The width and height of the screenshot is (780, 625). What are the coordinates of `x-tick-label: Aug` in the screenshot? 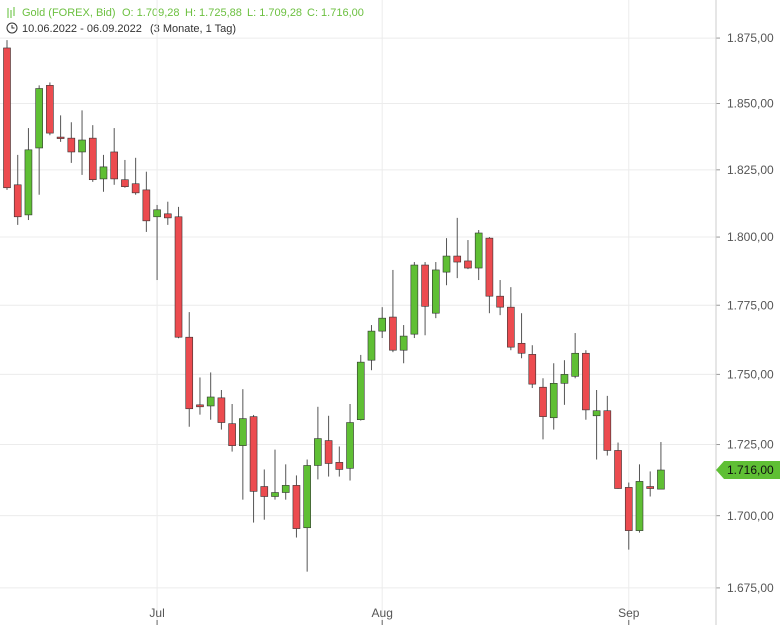 It's located at (382, 613).